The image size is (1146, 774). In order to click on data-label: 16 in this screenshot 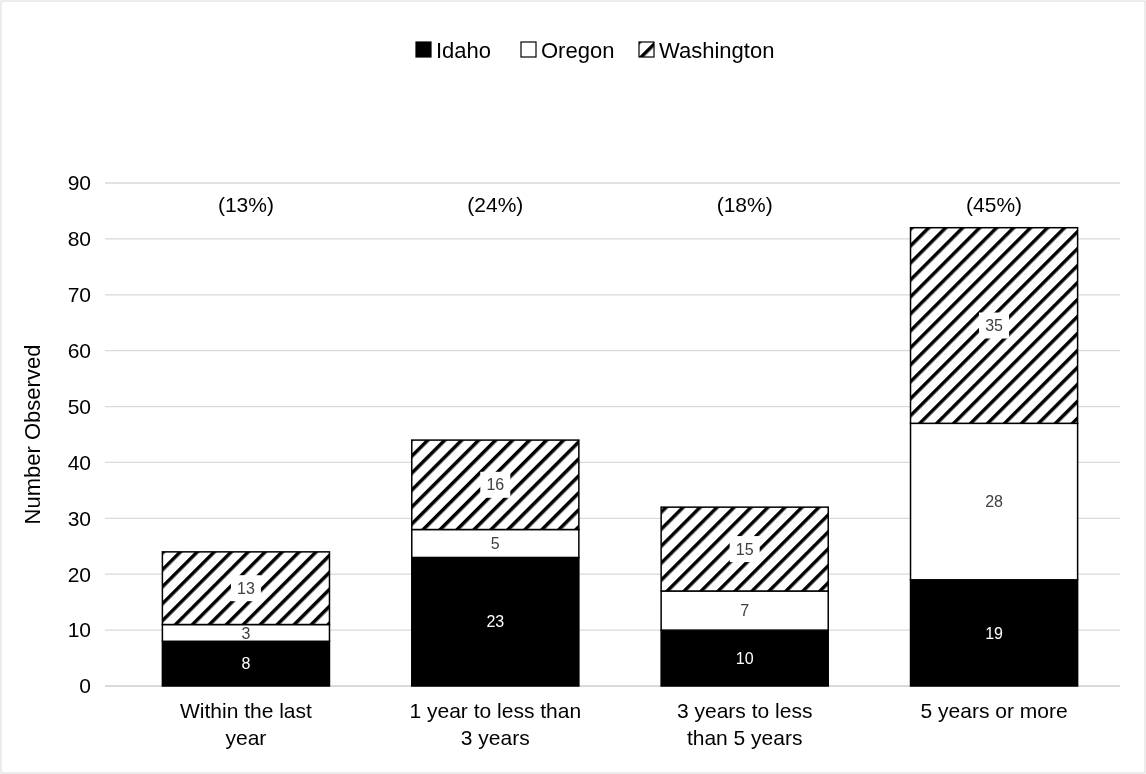, I will do `click(495, 485)`.